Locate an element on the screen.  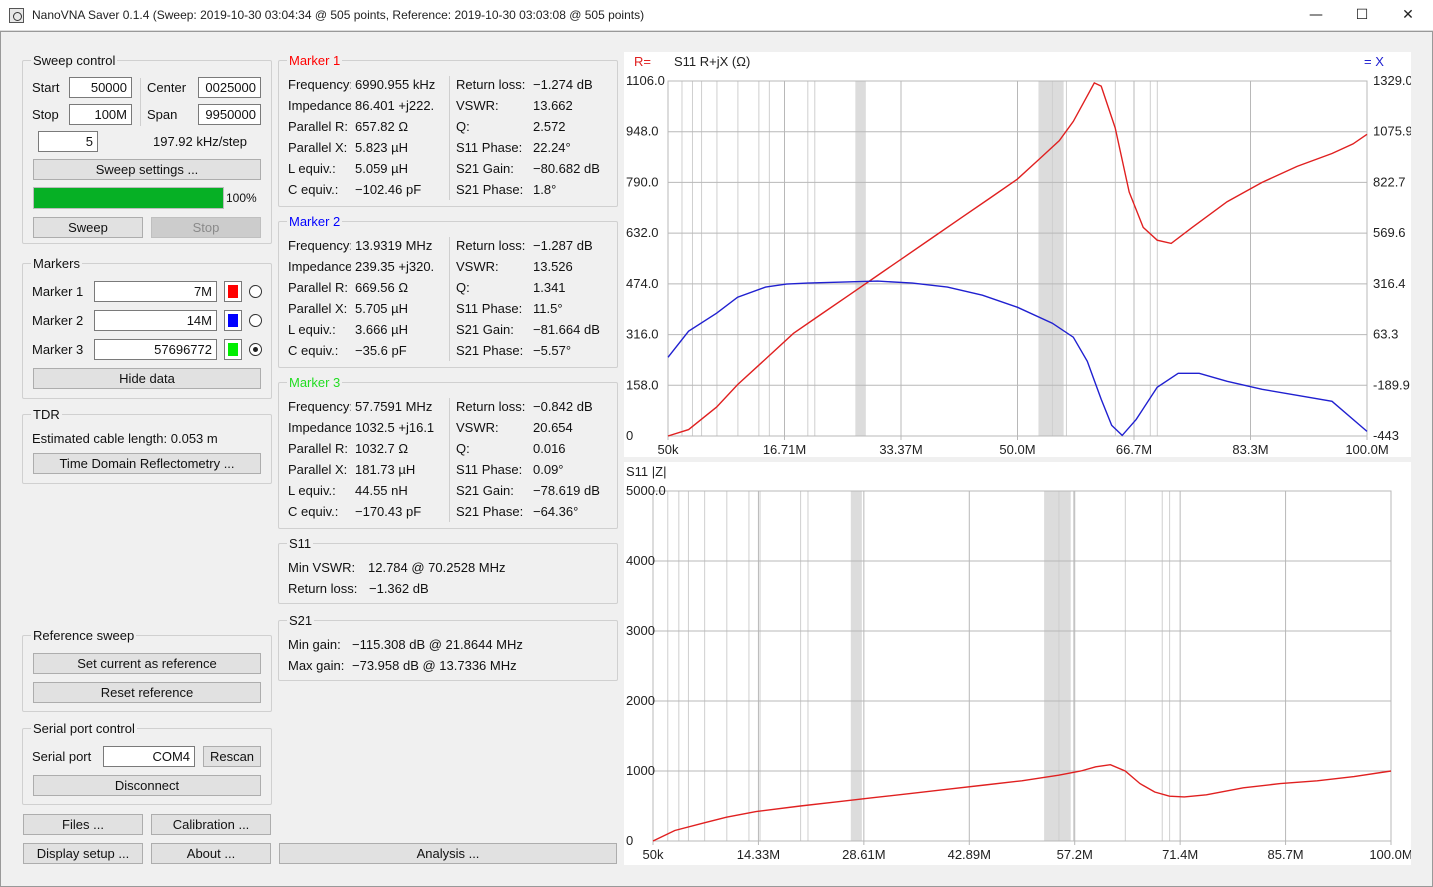
reset-reference-button: Reset reference is located at coordinates (147, 692).